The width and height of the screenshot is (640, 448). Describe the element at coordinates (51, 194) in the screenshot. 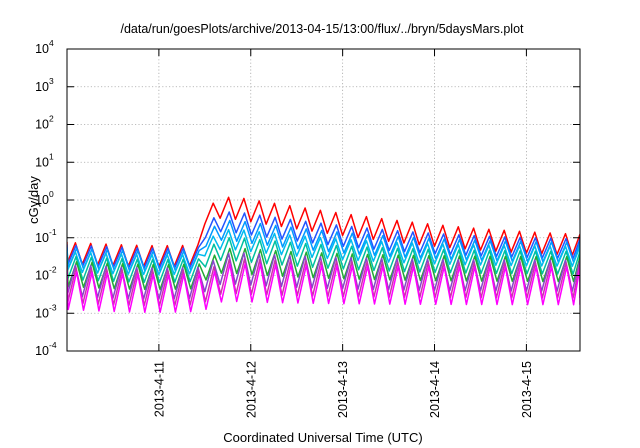

I see `y-tick-exponent: 0` at that location.